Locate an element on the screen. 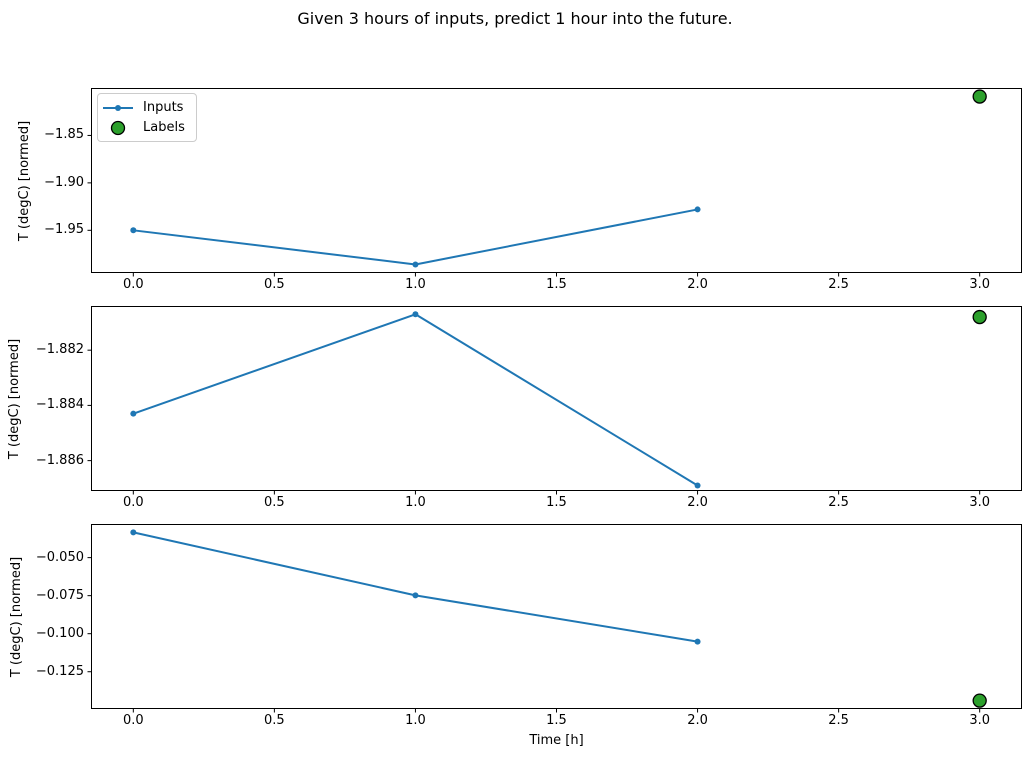 The height and width of the screenshot is (759, 1030). y-tick-label: −0.075 is located at coordinates (59, 595).